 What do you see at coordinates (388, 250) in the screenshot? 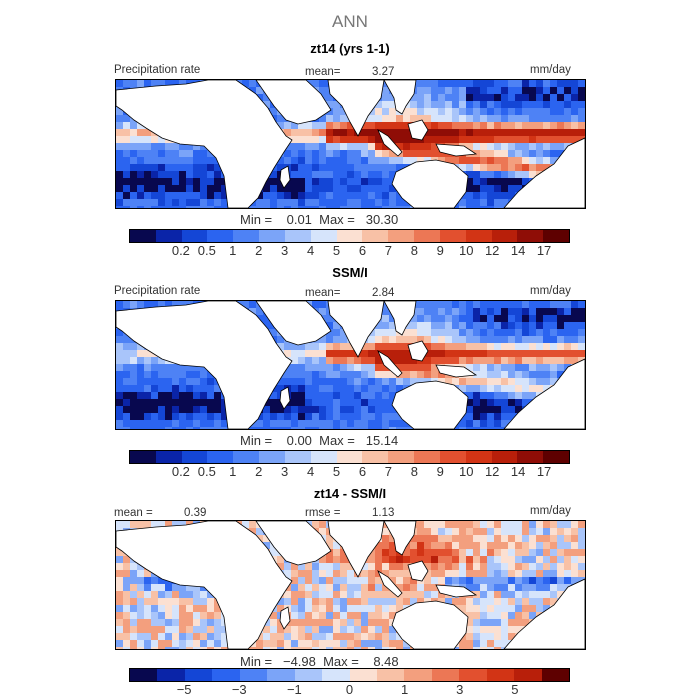
I see `colorbar-tick-label: 7` at bounding box center [388, 250].